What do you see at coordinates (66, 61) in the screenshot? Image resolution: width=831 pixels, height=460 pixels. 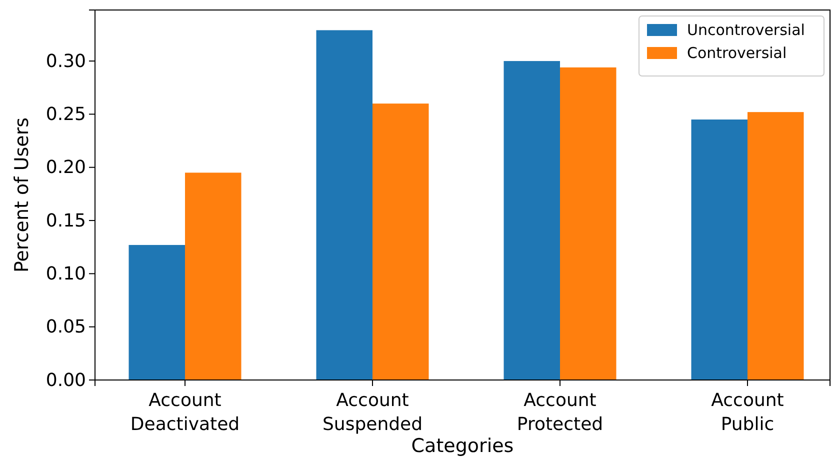 I see `y-tick-label: 0.30` at bounding box center [66, 61].